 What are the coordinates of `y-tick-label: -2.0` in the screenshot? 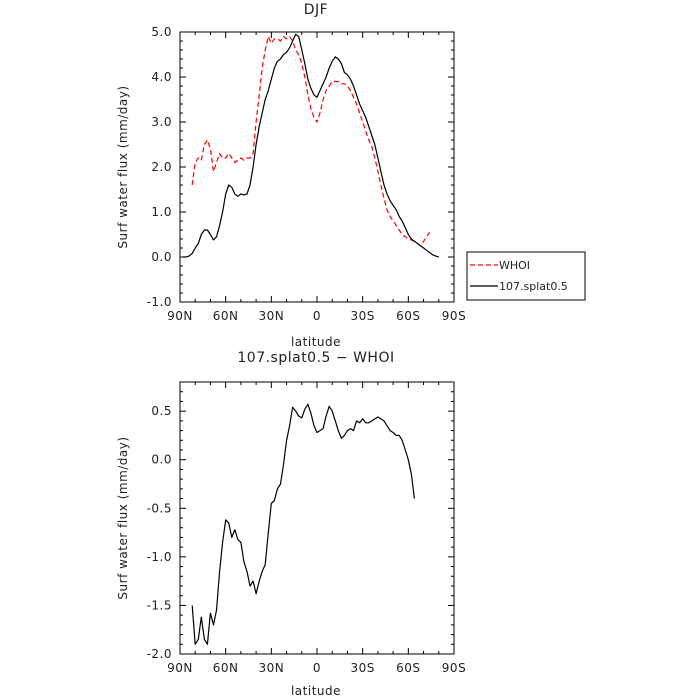 It's located at (159, 654).